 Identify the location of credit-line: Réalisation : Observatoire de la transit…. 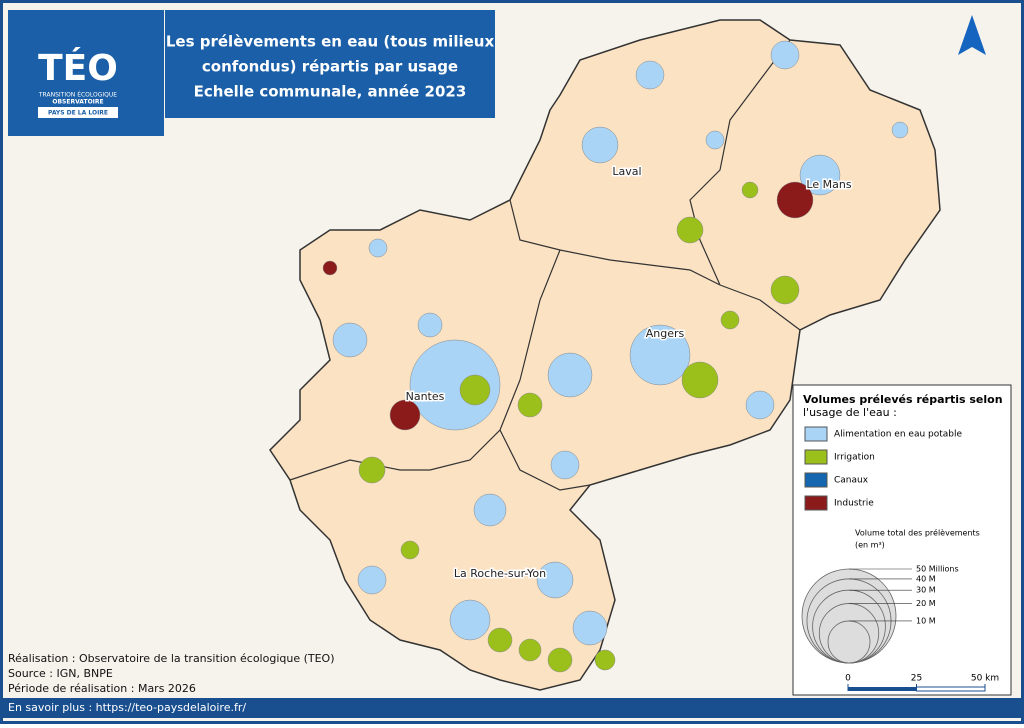
(171, 658).